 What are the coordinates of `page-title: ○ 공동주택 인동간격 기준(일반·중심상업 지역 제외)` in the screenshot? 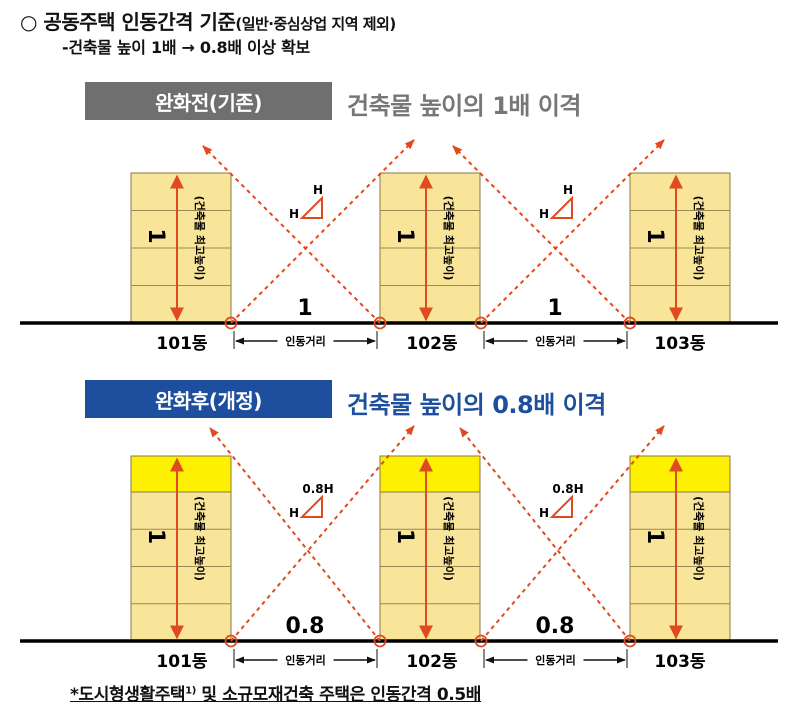 It's located at (208, 20).